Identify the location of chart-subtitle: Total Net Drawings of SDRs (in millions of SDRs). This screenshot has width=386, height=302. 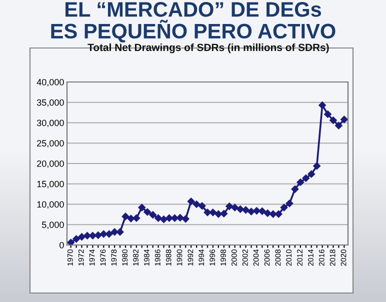
(208, 48).